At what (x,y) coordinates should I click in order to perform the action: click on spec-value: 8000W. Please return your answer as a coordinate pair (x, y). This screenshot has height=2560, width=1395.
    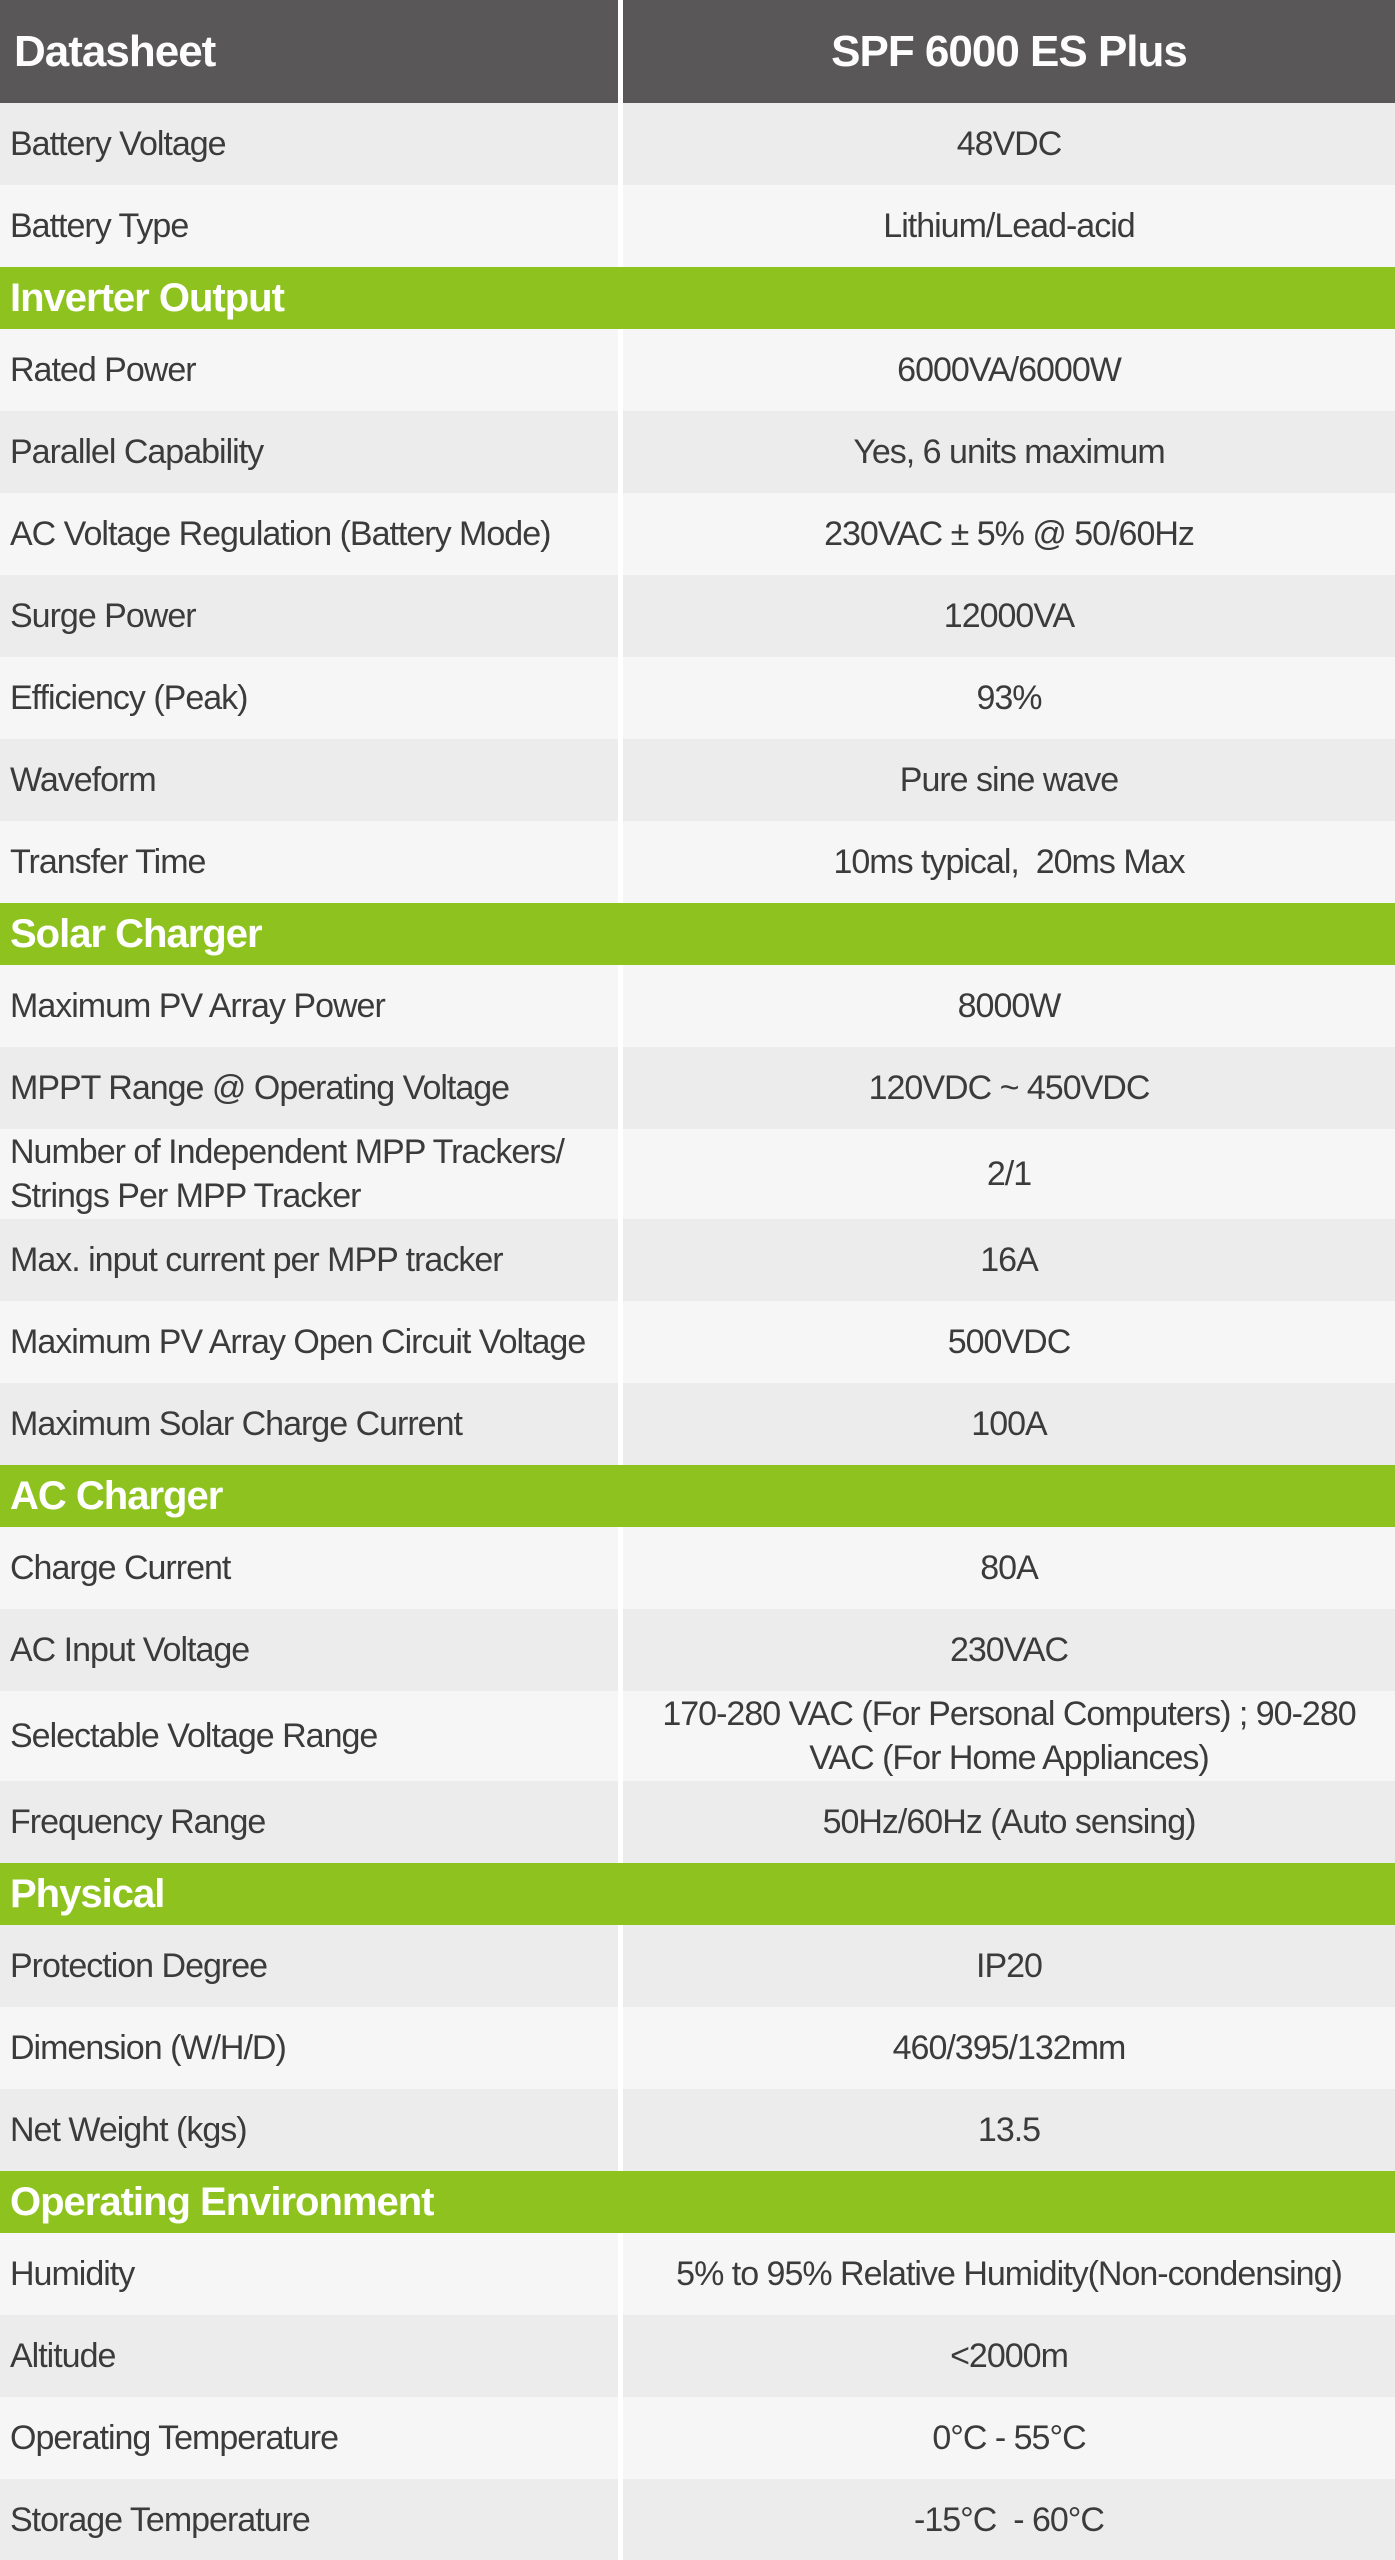
    Looking at the image, I should click on (1009, 1006).